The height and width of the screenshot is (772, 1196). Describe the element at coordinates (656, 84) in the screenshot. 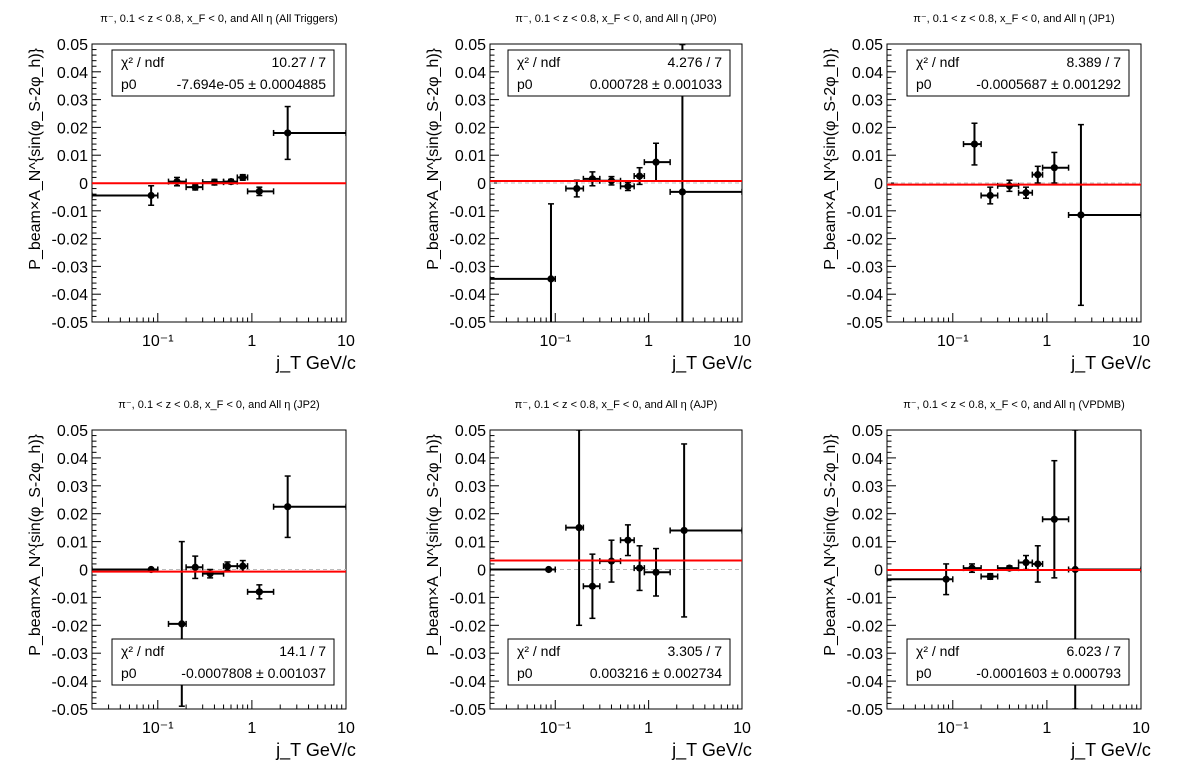

I see `fit-stat-value: 0.000728 ± 0.001033` at that location.